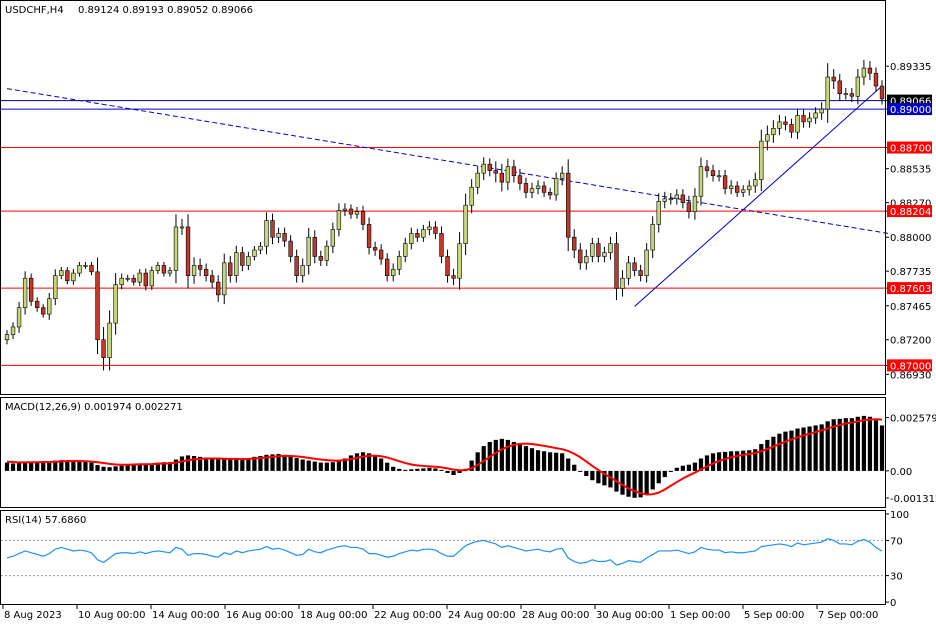  What do you see at coordinates (910, 289) in the screenshot?
I see `price-tick-label: 0.87603` at bounding box center [910, 289].